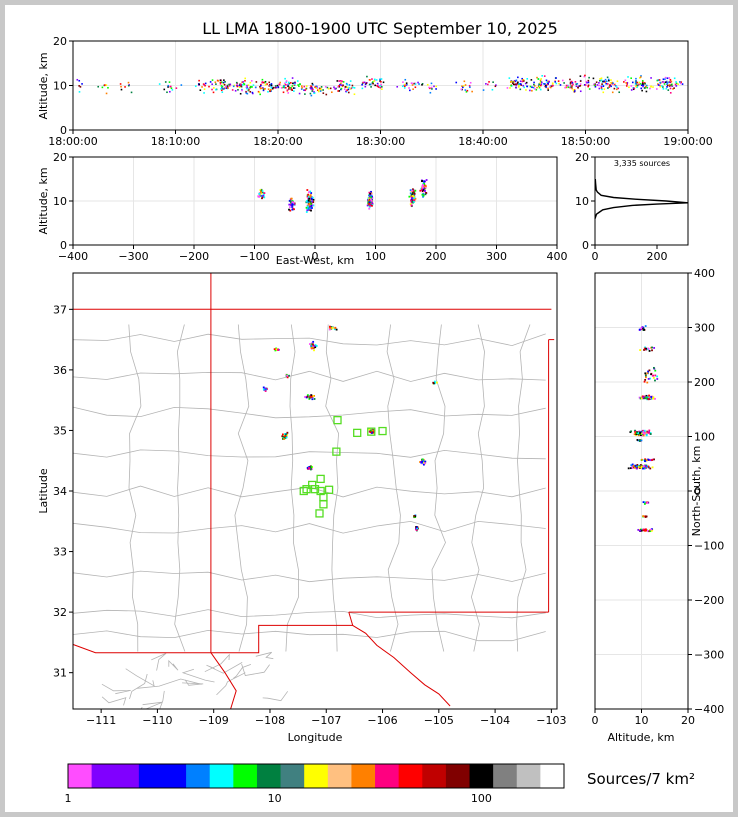 This screenshot has height=817, width=738. Describe the element at coordinates (326, 720) in the screenshot. I see `longitude-tick-label: −107` at that location.